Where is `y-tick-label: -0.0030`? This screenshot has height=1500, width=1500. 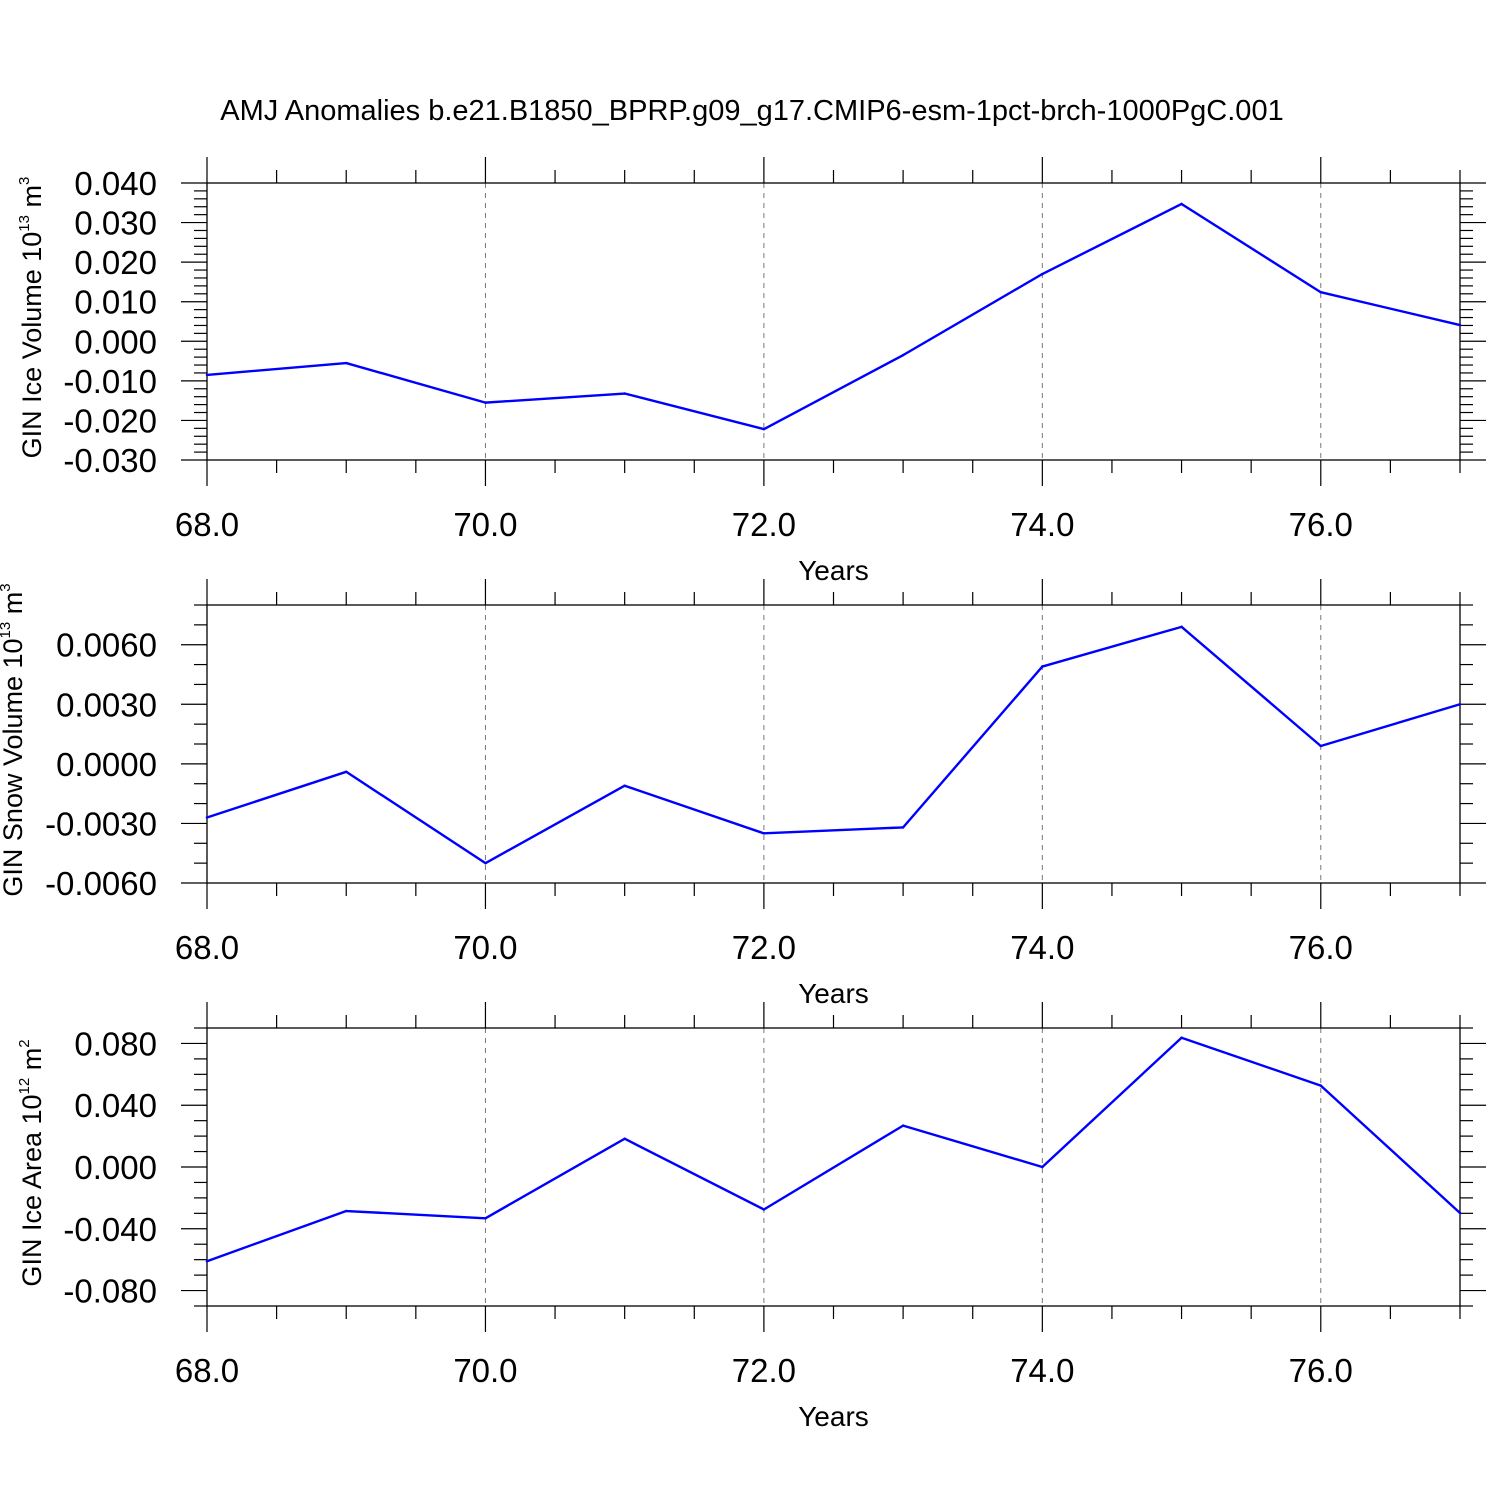
y-tick-label: -0.0030 is located at coordinates (101, 823).